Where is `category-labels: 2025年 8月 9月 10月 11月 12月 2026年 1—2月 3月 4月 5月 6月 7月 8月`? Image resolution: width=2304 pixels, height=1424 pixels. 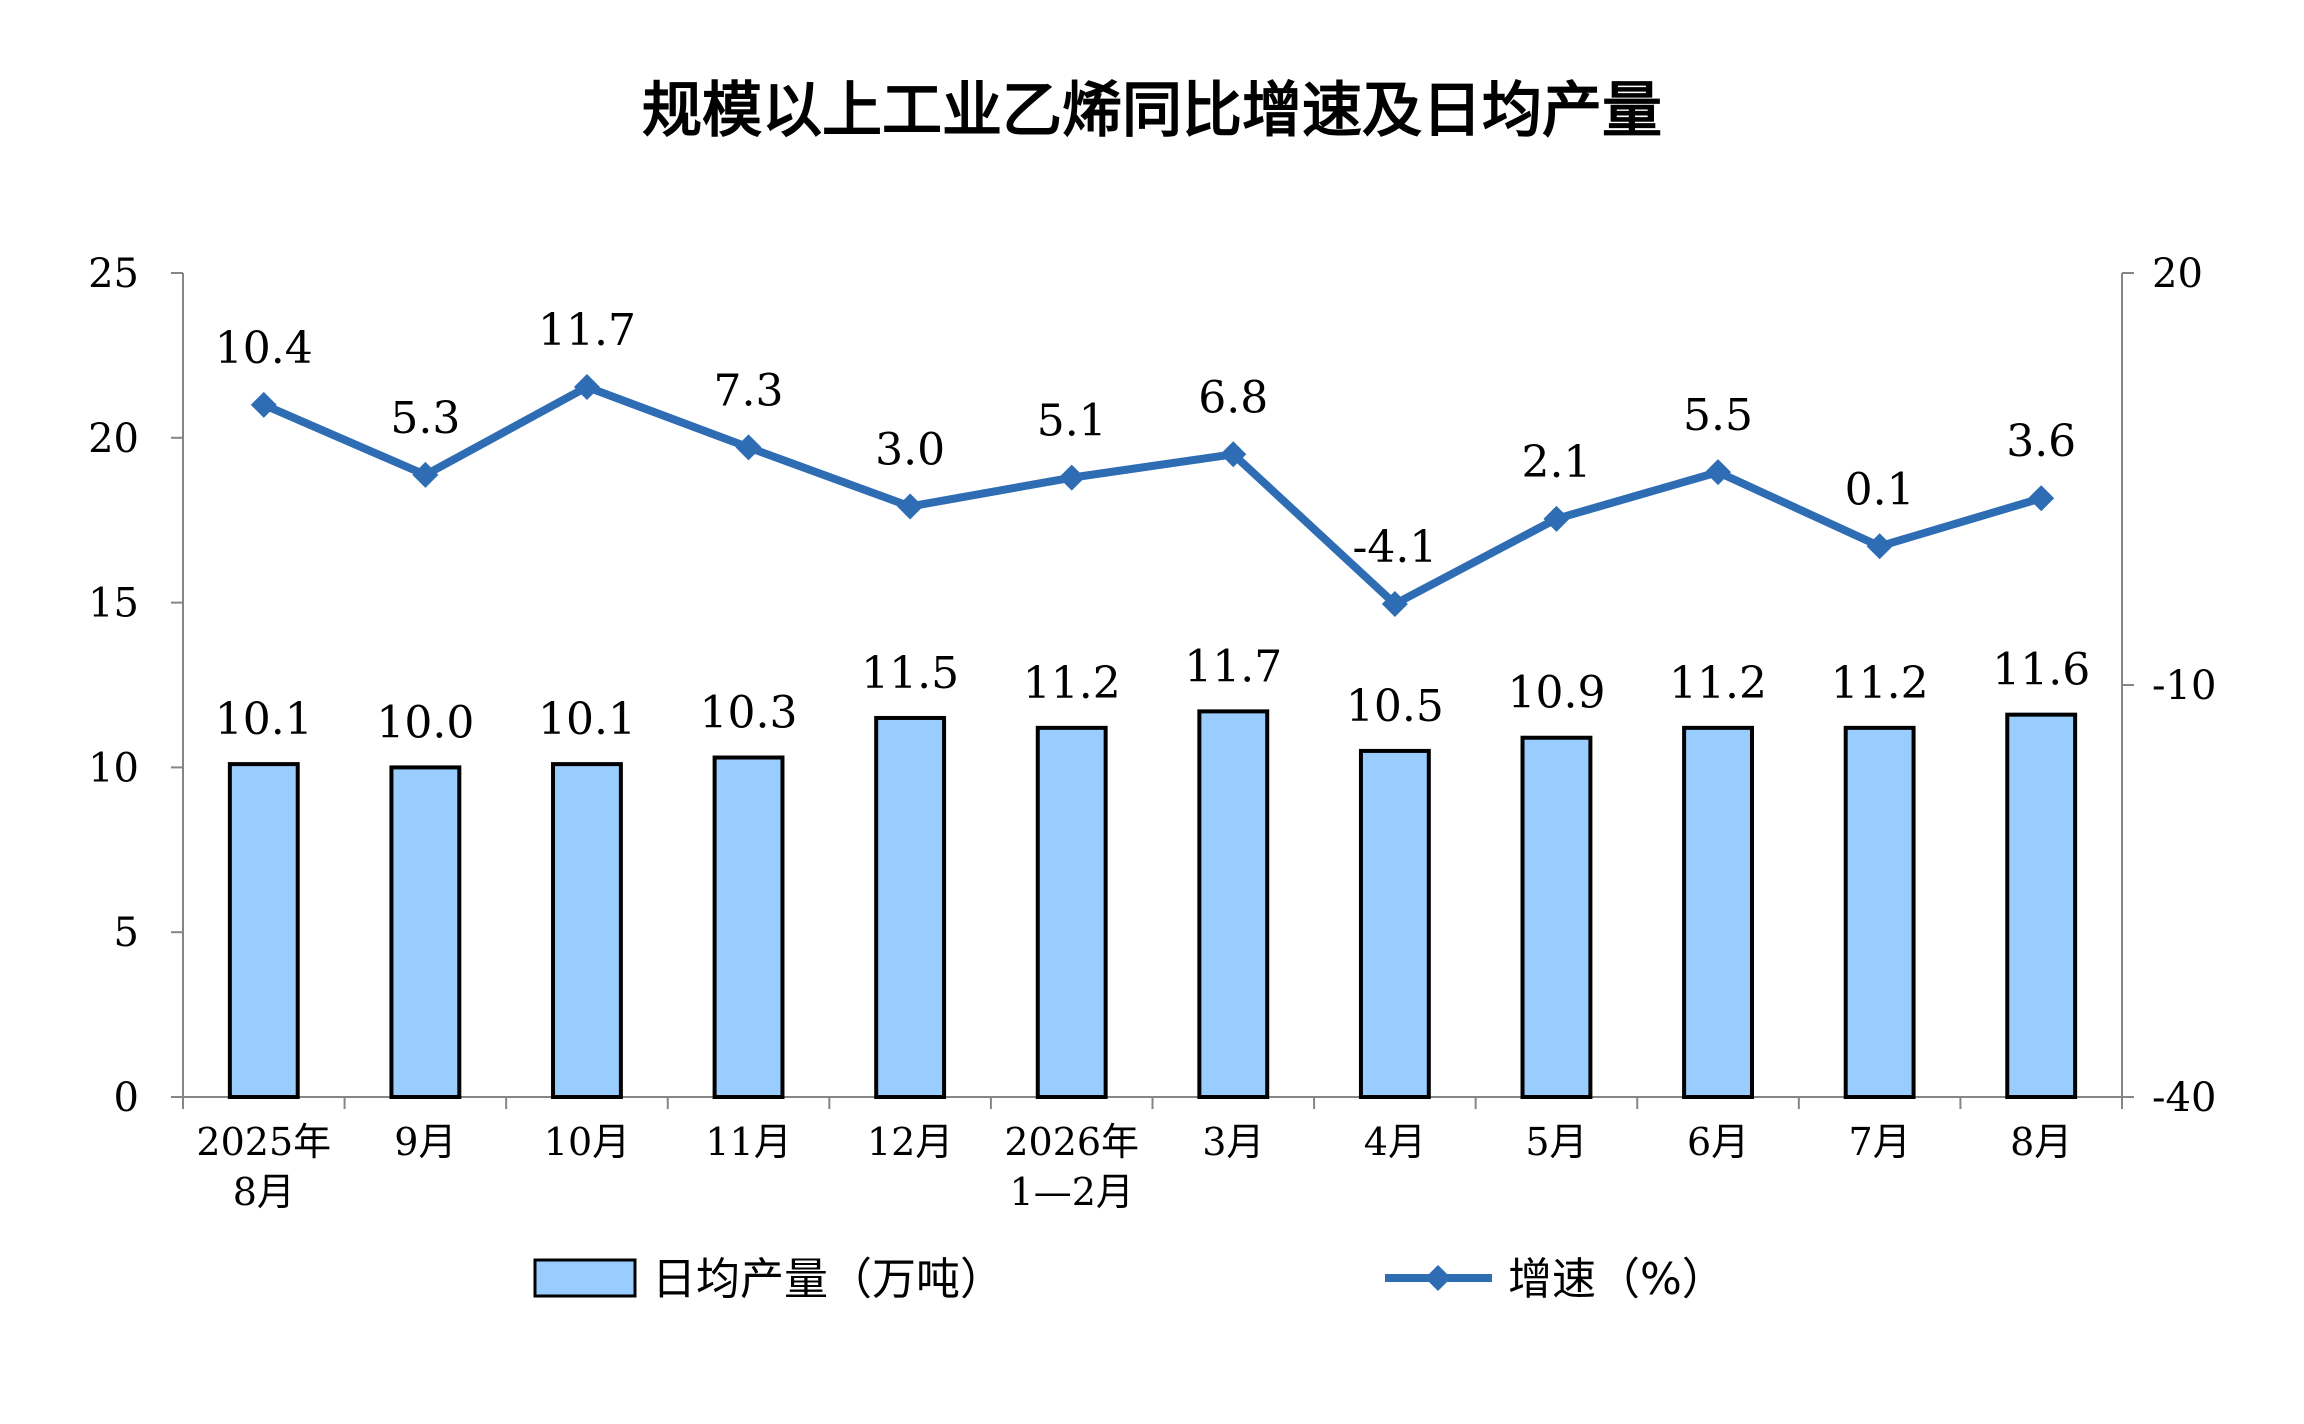
category-labels: 2025年 8月 9月 10月 11月 12月 2026年 1—2月 3月 4月 5月 6月 7月 8月 is located at coordinates (1134, 1167).